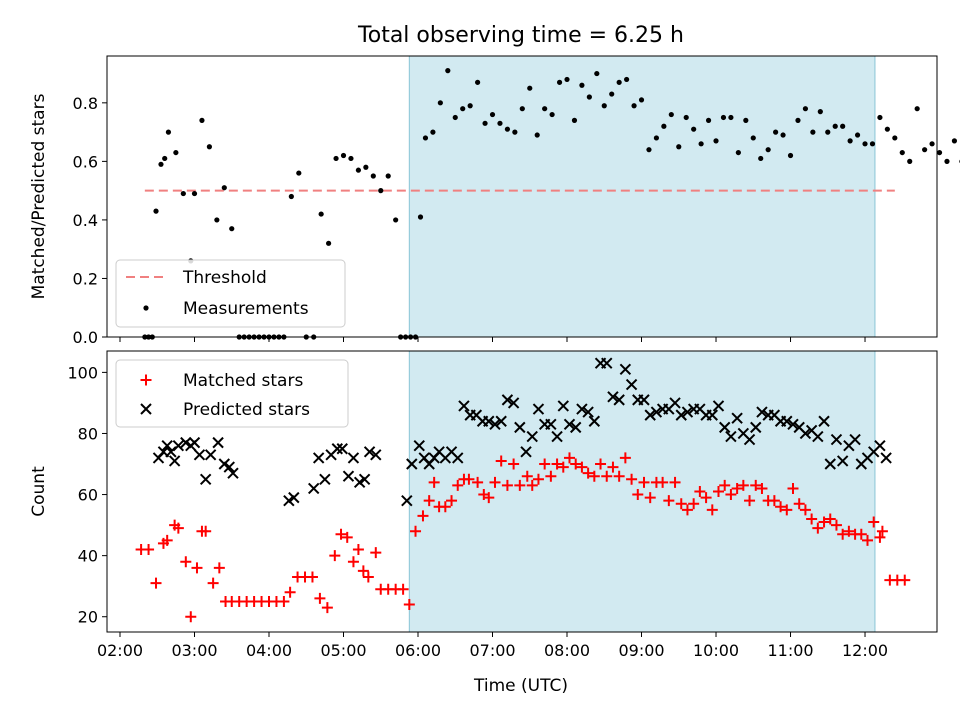 This screenshot has width=960, height=720. I want to click on legend: Threshold Measurements, so click(230, 293).